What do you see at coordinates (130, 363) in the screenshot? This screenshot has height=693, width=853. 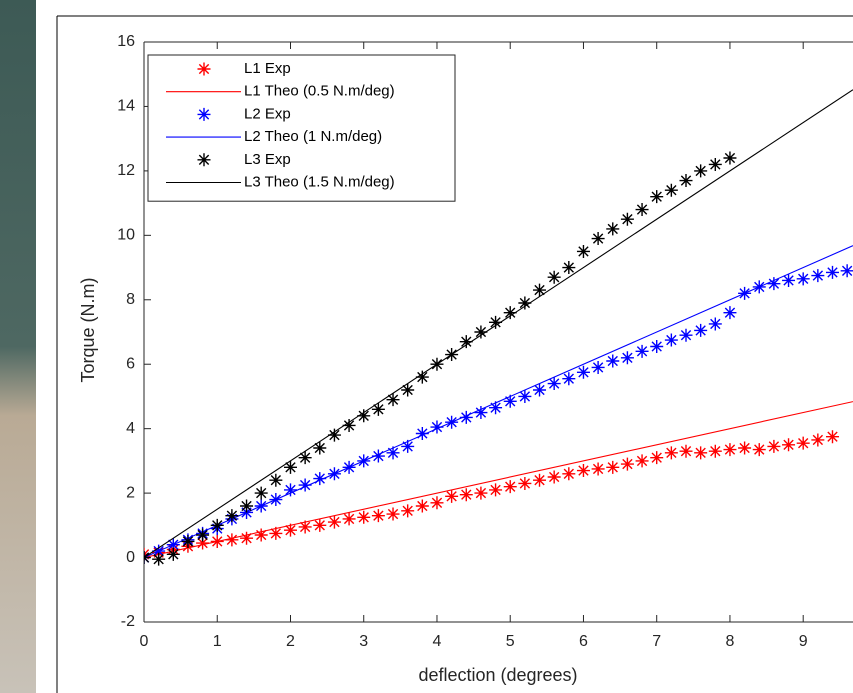 I see `y-tick-label: 6` at bounding box center [130, 363].